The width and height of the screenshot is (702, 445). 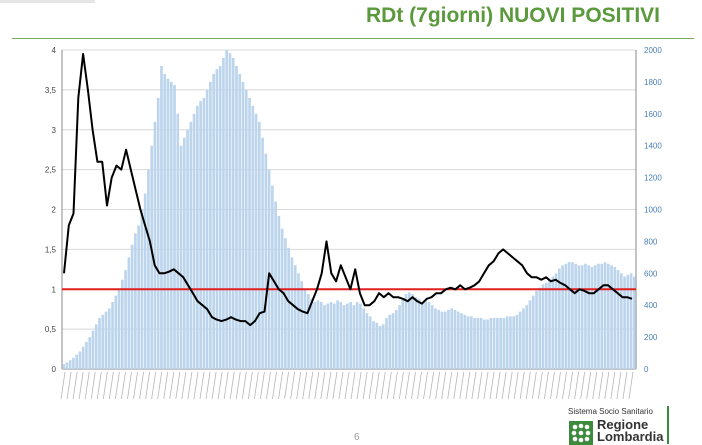 I want to click on right-tick-label: 1400, so click(x=653, y=146).